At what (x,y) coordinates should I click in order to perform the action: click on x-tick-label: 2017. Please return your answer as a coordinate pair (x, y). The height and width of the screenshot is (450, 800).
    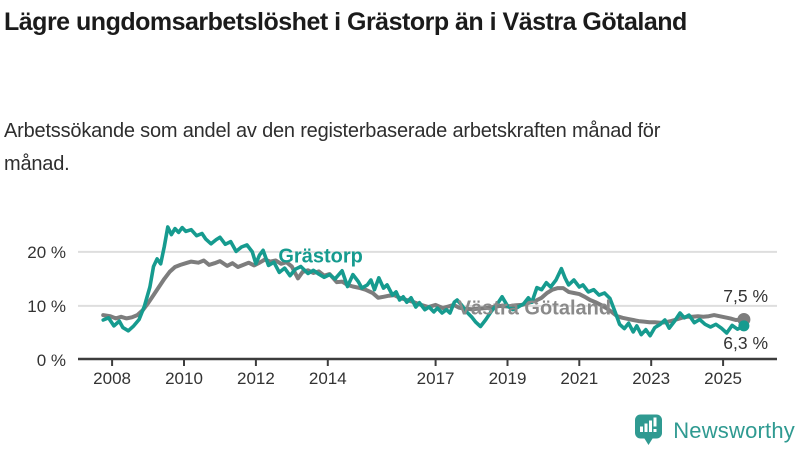
    Looking at the image, I should click on (436, 378).